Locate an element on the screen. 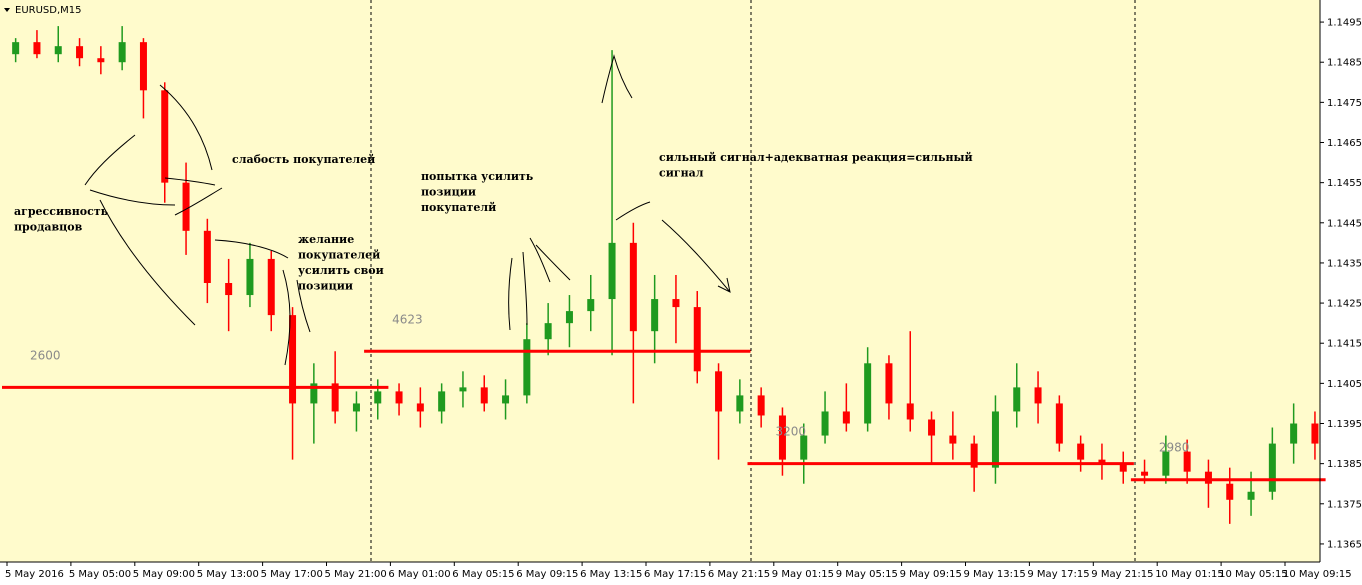  y-tick-label: 1.1445 is located at coordinates (1344, 223).